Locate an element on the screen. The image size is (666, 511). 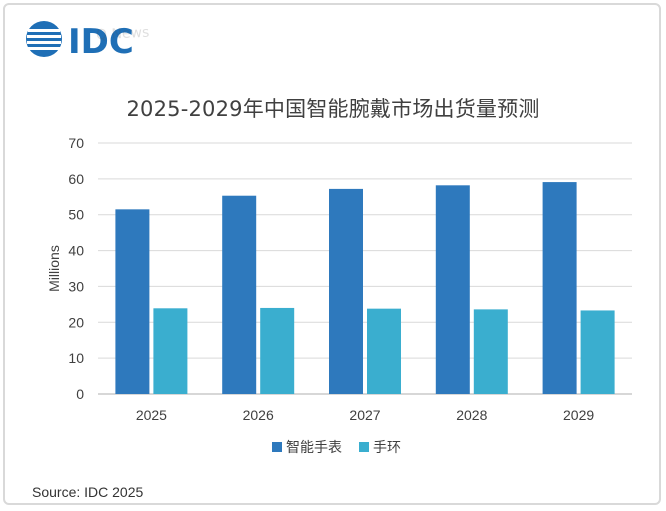
chart-title: 2025-2029年中国智能腕戴市场出货量预测 is located at coordinates (333, 109).